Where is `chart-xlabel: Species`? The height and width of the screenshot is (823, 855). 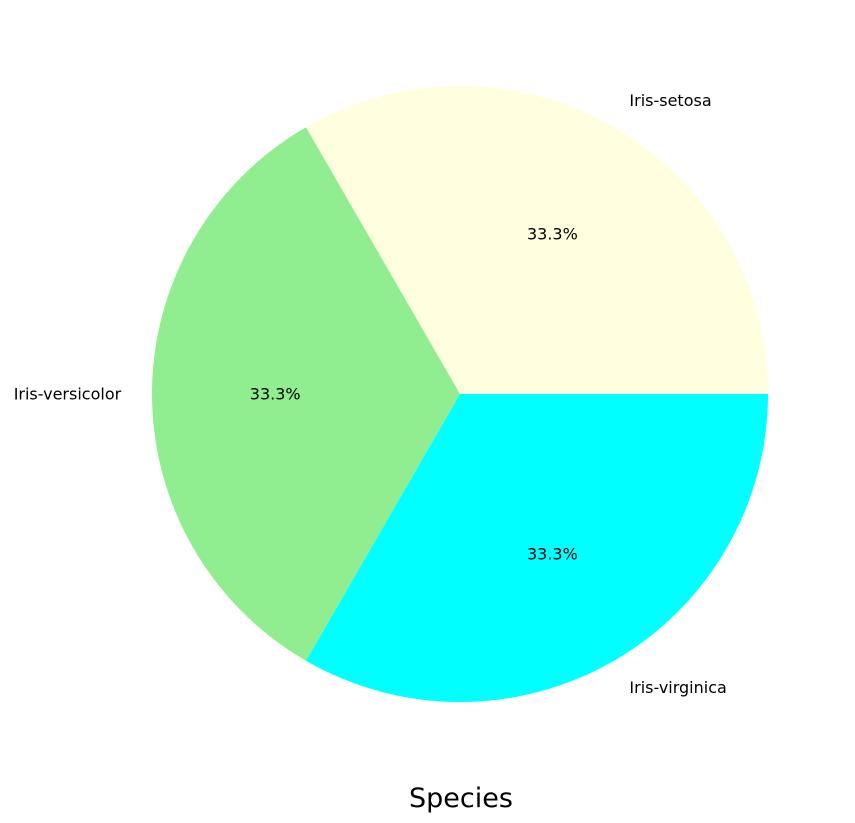 chart-xlabel: Species is located at coordinates (461, 798).